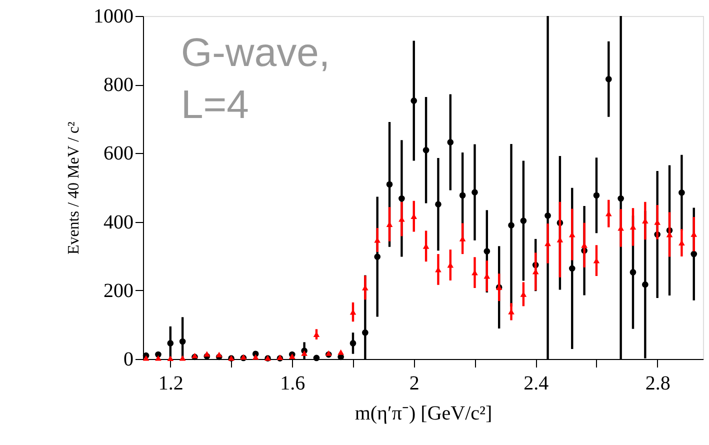 Image resolution: width=709 pixels, height=445 pixels. Describe the element at coordinates (119, 222) in the screenshot. I see `y-tick-label: 400` at that location.